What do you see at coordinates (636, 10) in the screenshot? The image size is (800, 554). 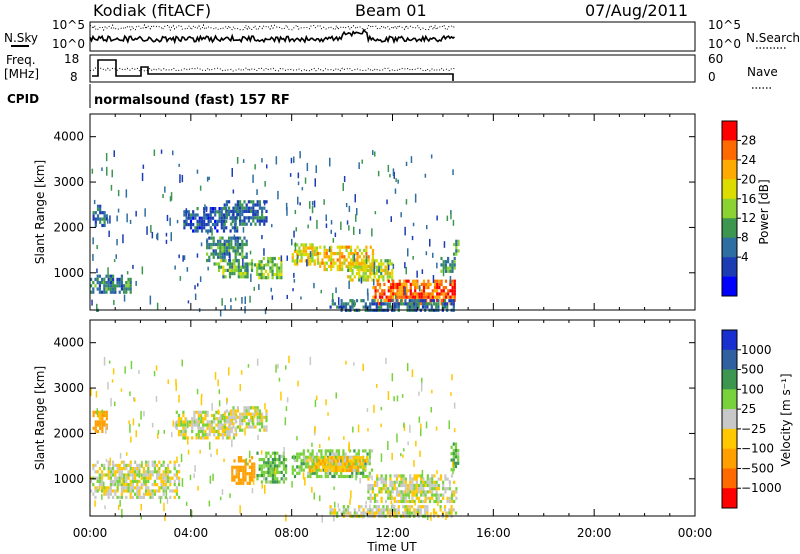 I see `date-title: 07/Aug/2011` at bounding box center [636, 10].